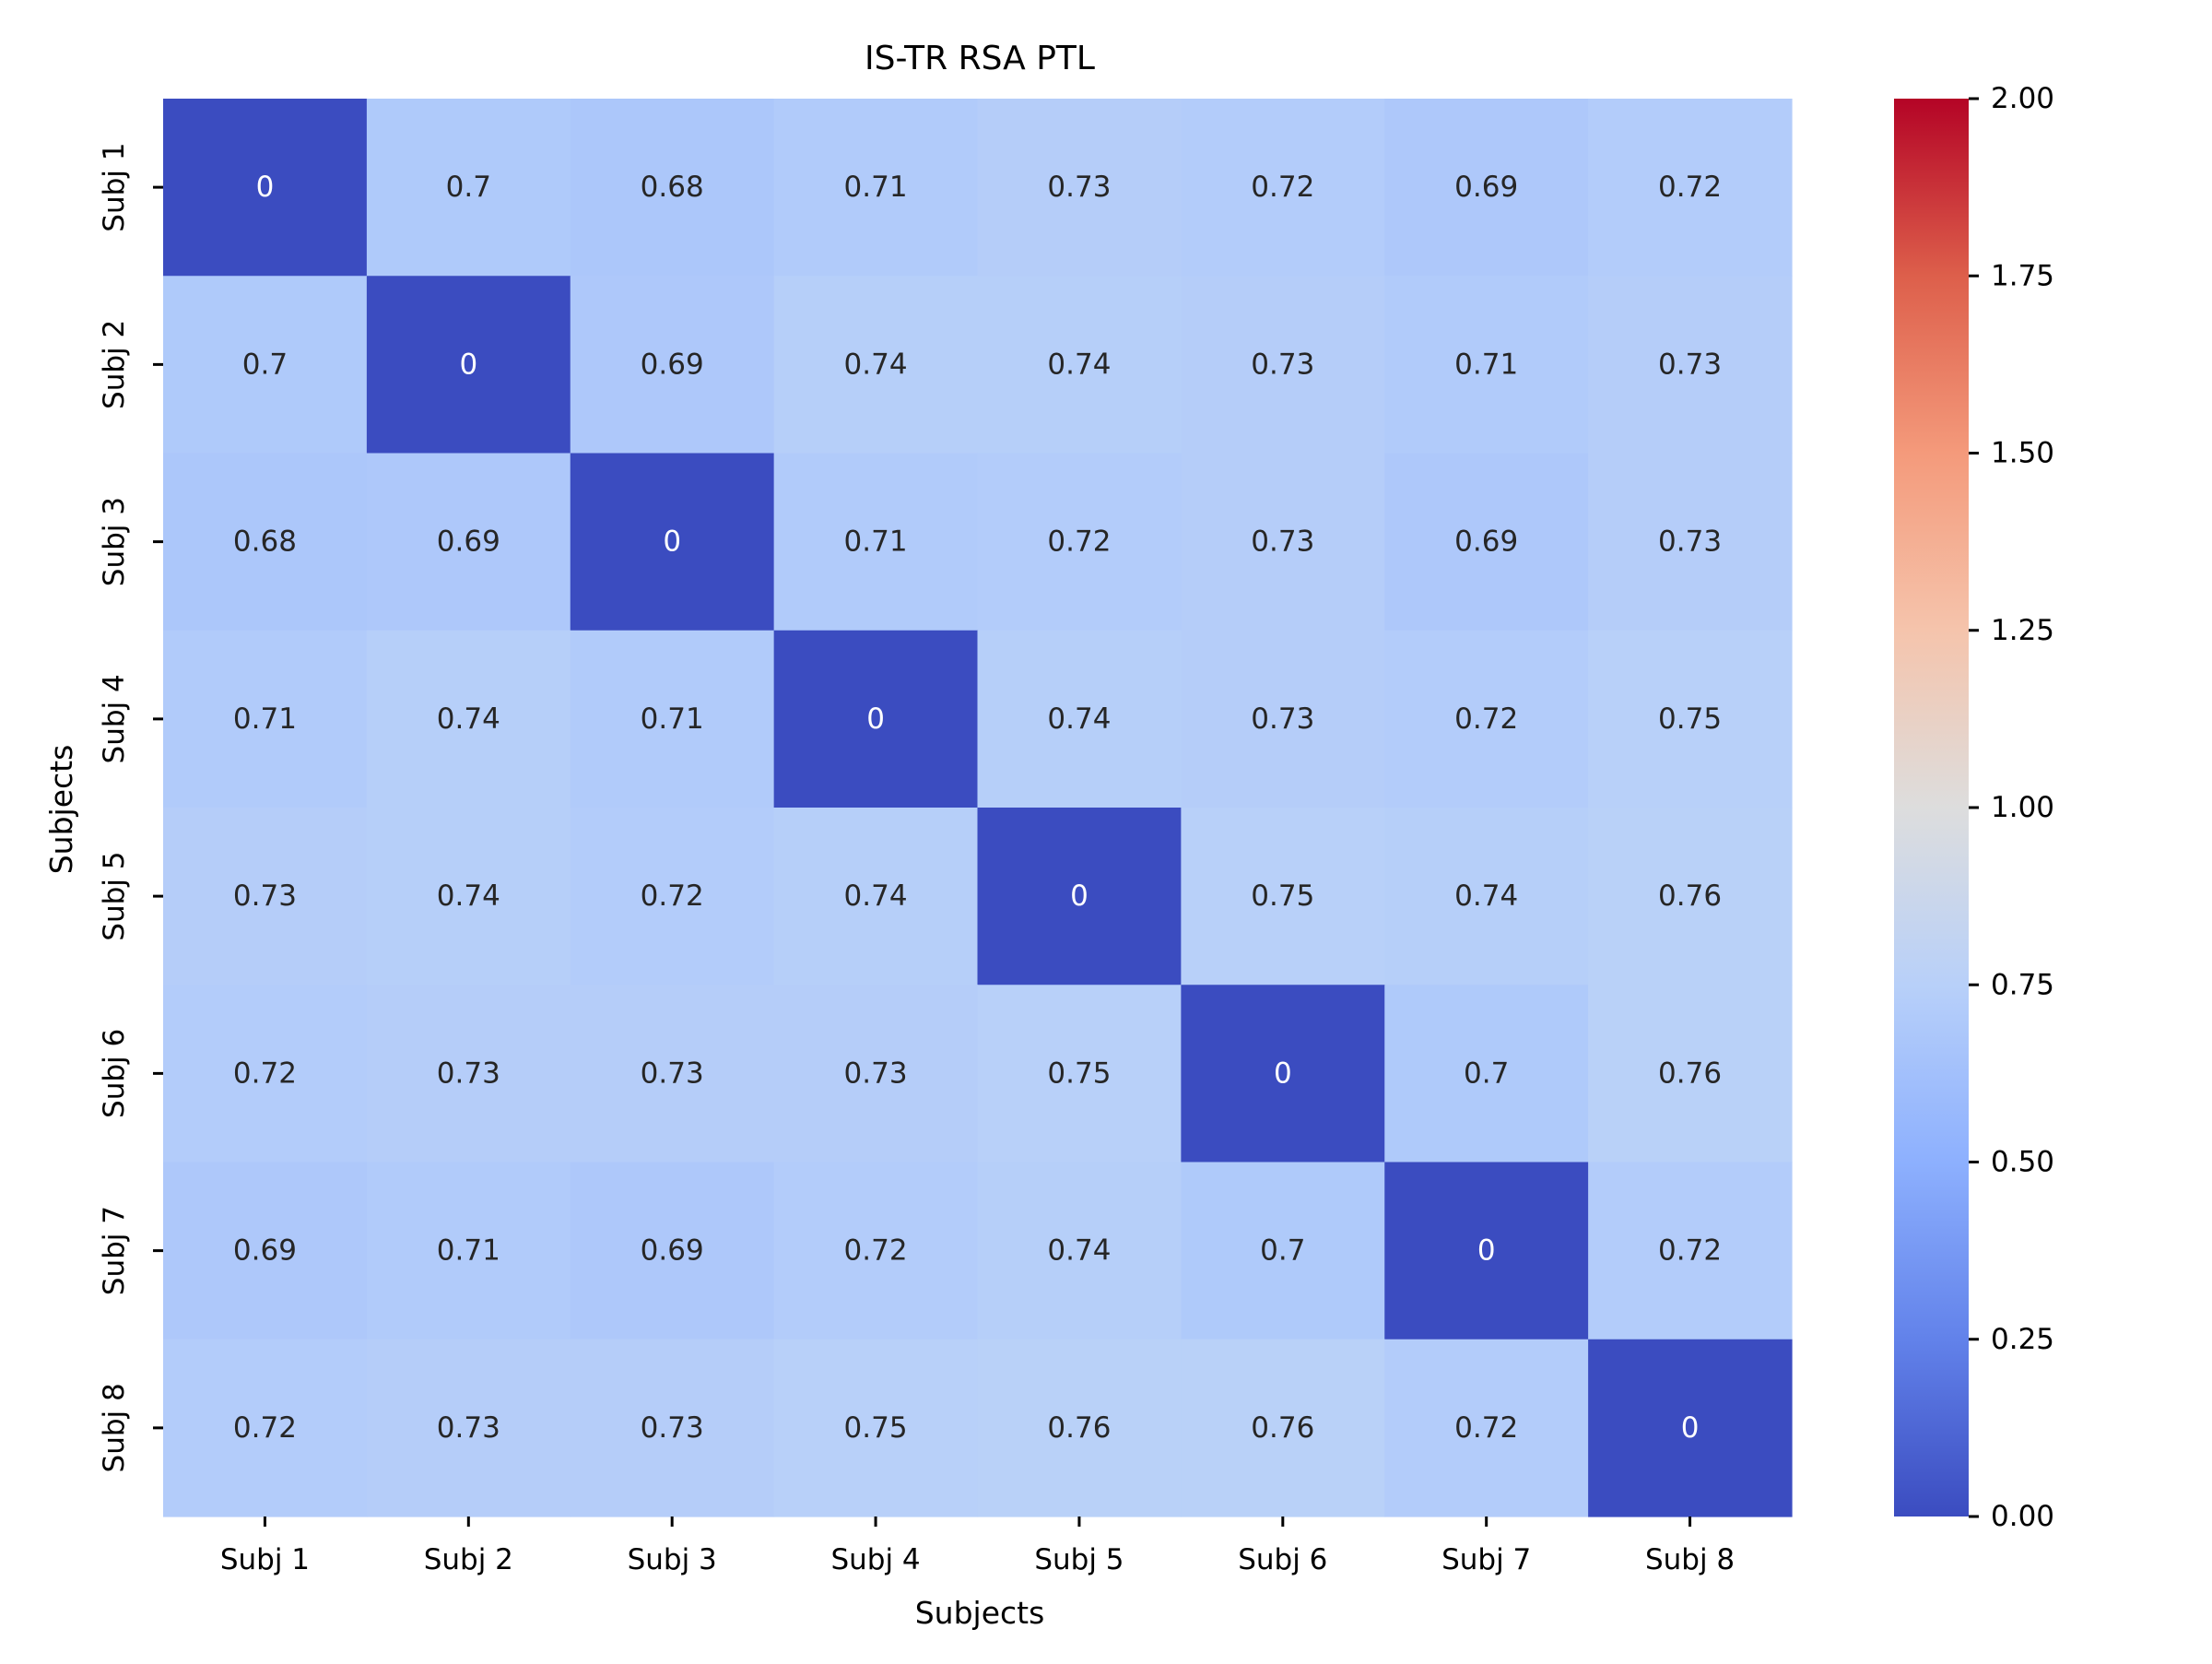 The image size is (2212, 1664). I want to click on y-axis-label: Subjects, so click(61, 810).